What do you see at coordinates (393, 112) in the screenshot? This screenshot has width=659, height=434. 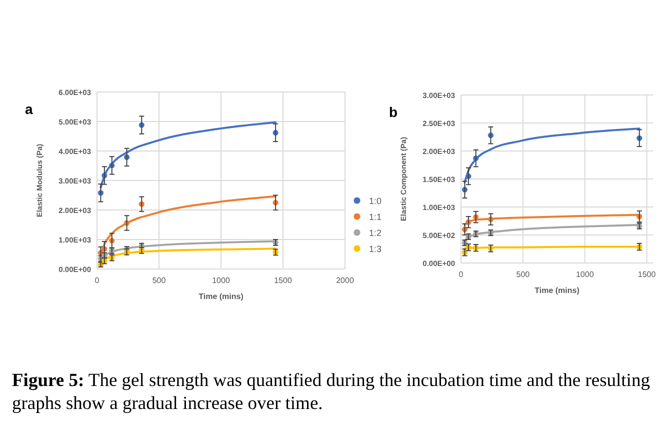 I see `text: b` at bounding box center [393, 112].